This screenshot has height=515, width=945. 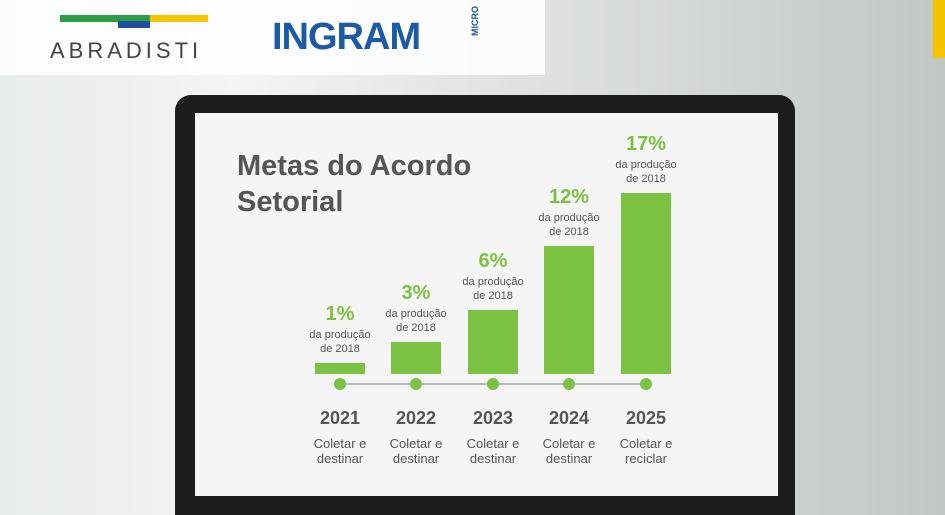 What do you see at coordinates (126, 50) in the screenshot?
I see `logo-abradisti: ABRADISTI` at bounding box center [126, 50].